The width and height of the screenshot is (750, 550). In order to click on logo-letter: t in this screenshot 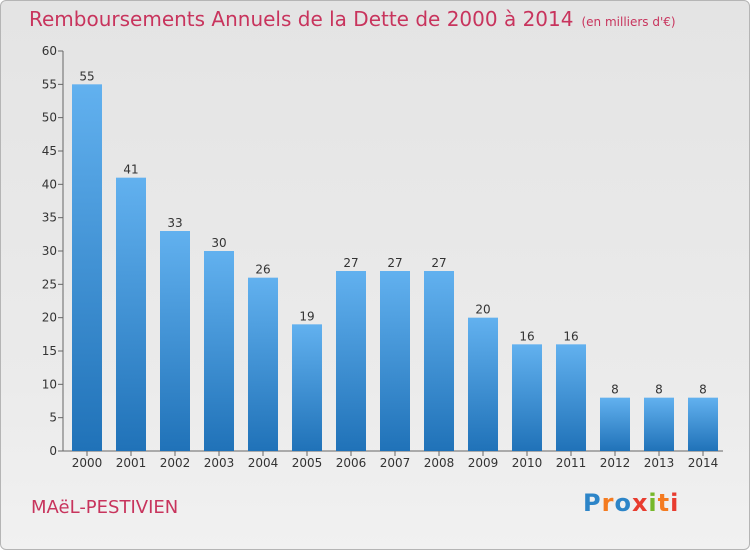, I will do `click(664, 503)`.